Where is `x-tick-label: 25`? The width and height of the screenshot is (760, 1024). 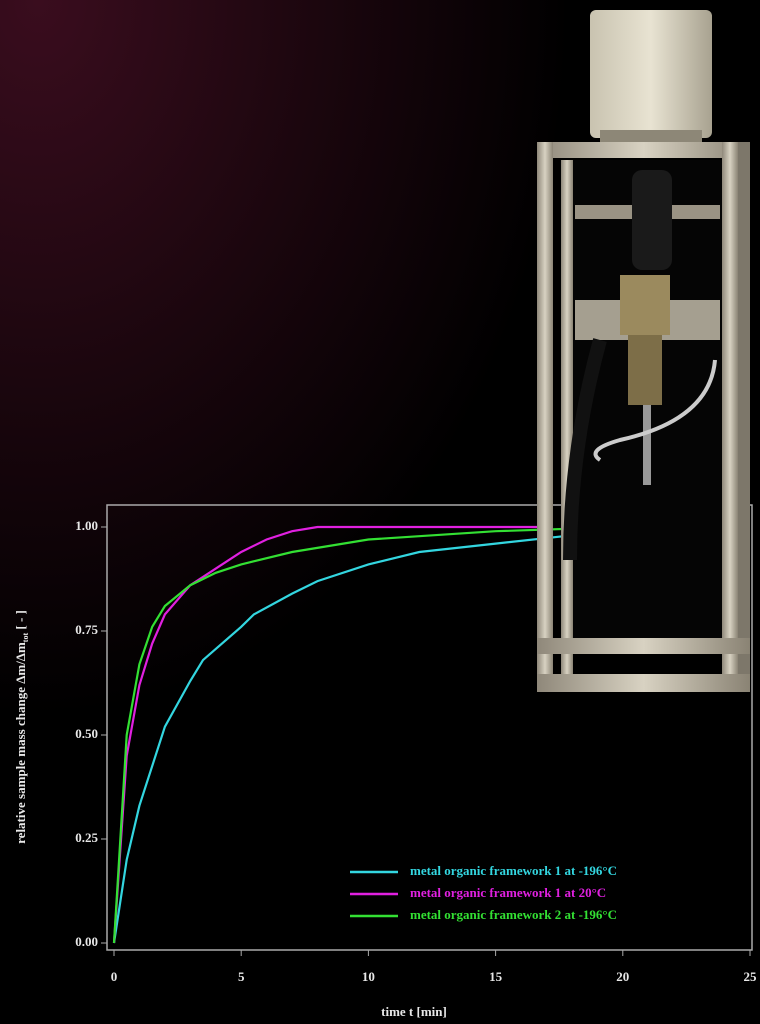
x-tick-label: 25 is located at coordinates (751, 976).